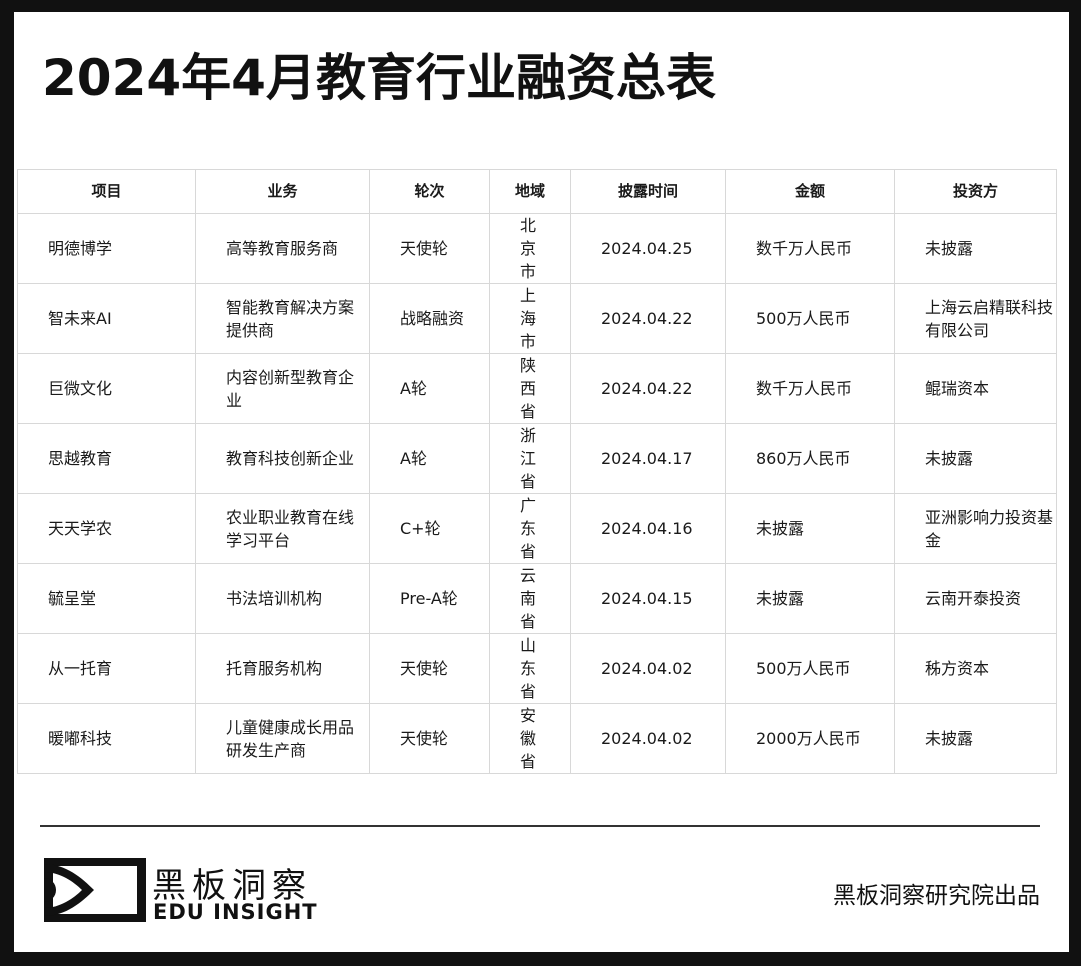  What do you see at coordinates (106, 738) in the screenshot?
I see `cell-project: 暖嘟科技` at bounding box center [106, 738].